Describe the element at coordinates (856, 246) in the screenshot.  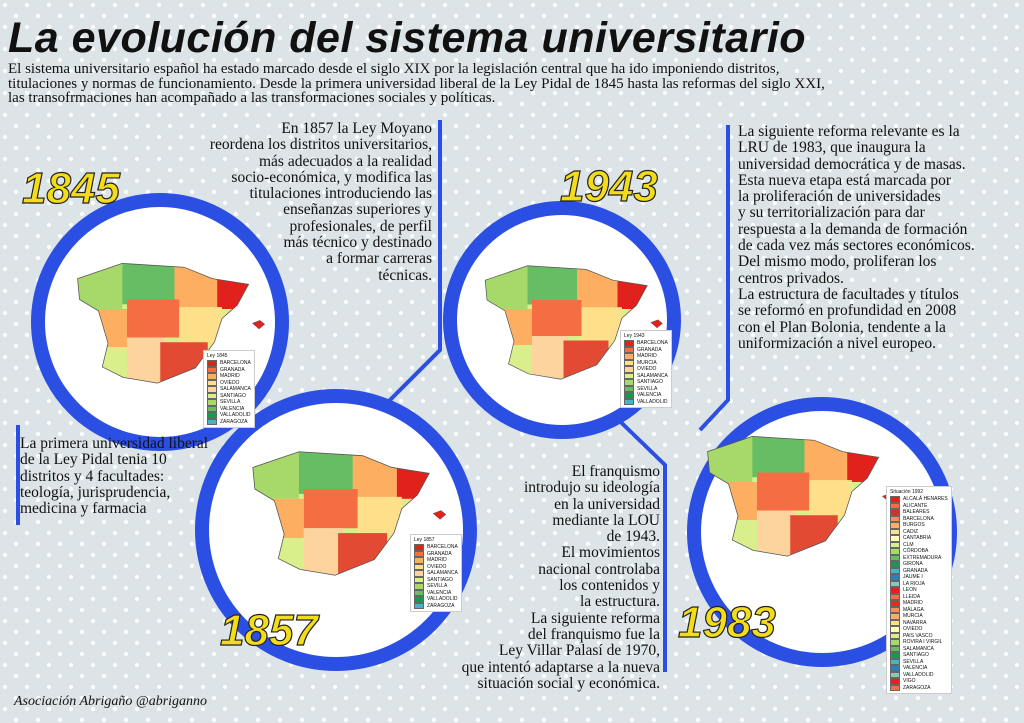
I see `text-line: de cada vez más sectores económicos.` at that location.